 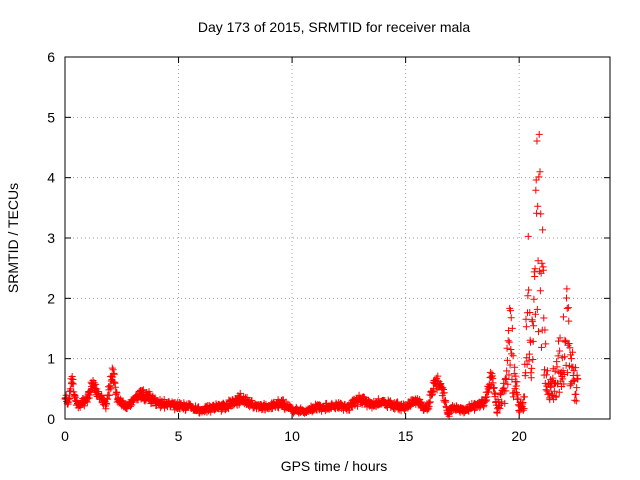 What do you see at coordinates (292, 436) in the screenshot?
I see `x-tick-label: 10` at bounding box center [292, 436].